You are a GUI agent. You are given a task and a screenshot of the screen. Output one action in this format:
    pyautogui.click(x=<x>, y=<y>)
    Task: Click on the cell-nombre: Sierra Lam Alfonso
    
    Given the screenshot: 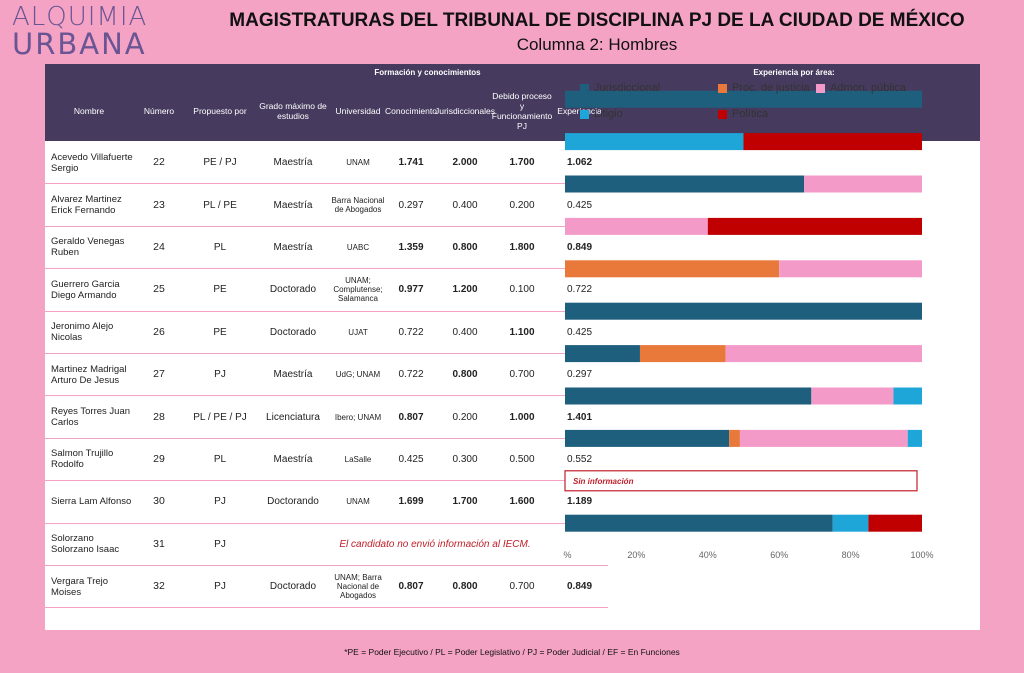 What is the action you would take?
    pyautogui.click(x=91, y=502)
    